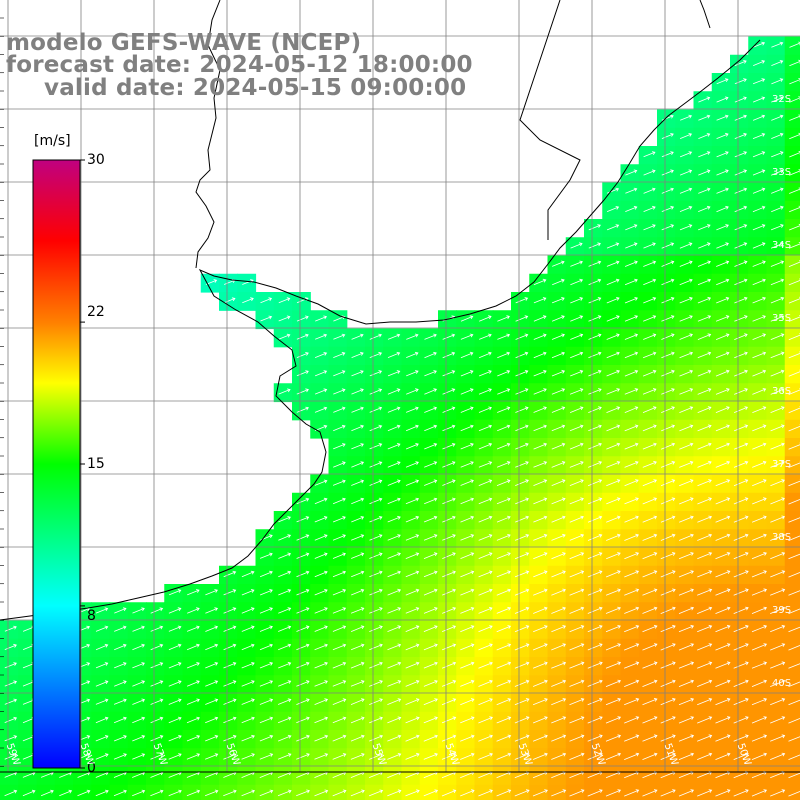 The height and width of the screenshot is (800, 800). I want to click on border-line, so click(208, 134).